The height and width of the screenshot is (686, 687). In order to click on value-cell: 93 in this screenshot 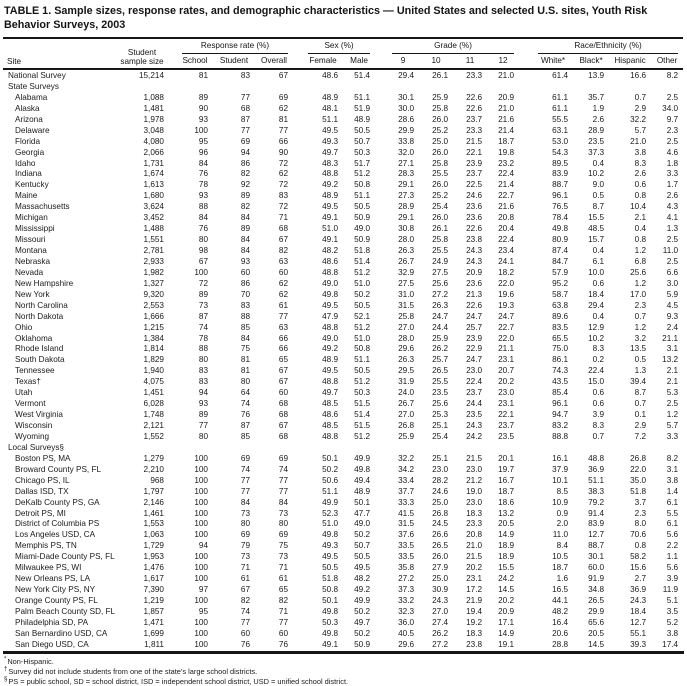, I will do `click(195, 196)`.